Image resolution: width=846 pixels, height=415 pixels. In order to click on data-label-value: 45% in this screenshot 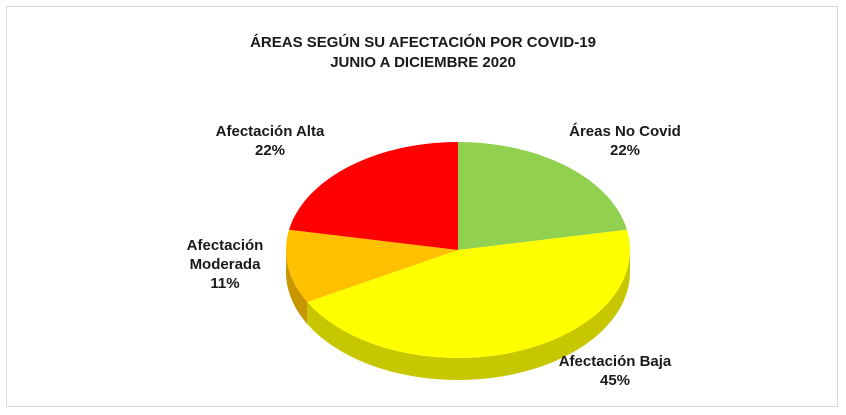, I will do `click(615, 380)`.